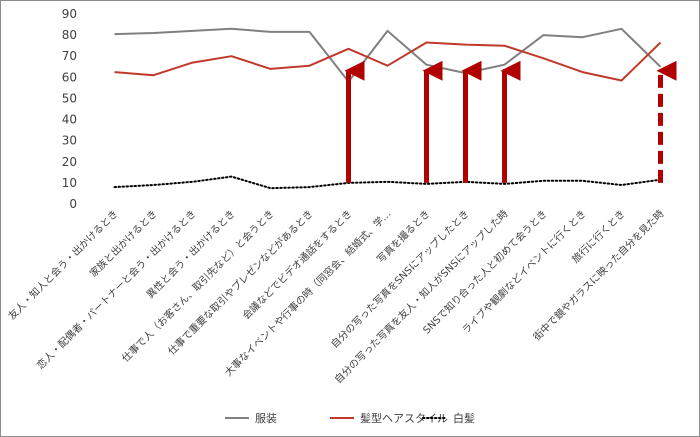 The image size is (700, 437). I want to click on y-tick-label: 40, so click(69, 120).